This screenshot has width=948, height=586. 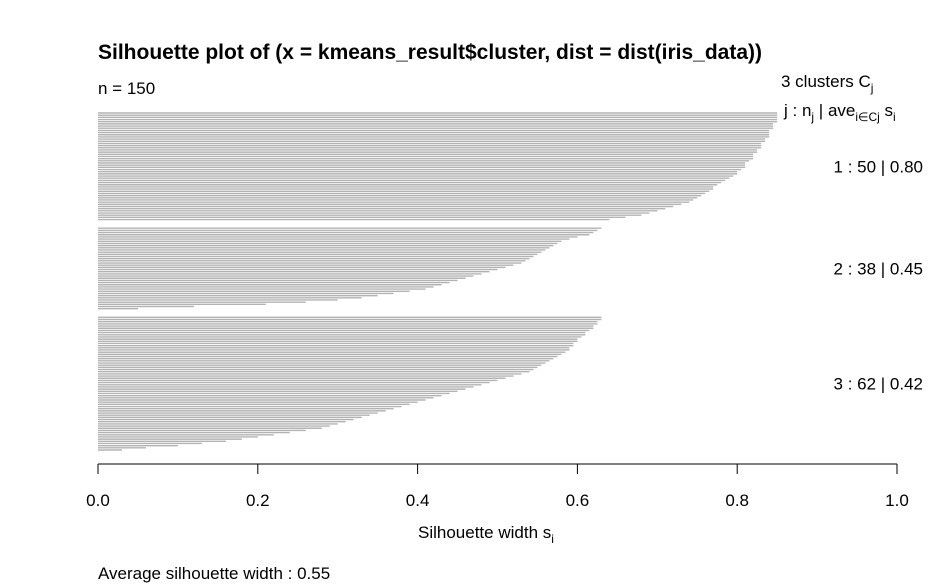 What do you see at coordinates (878, 268) in the screenshot?
I see `cluster-label-2: 2 : 38 | 0.45` at bounding box center [878, 268].